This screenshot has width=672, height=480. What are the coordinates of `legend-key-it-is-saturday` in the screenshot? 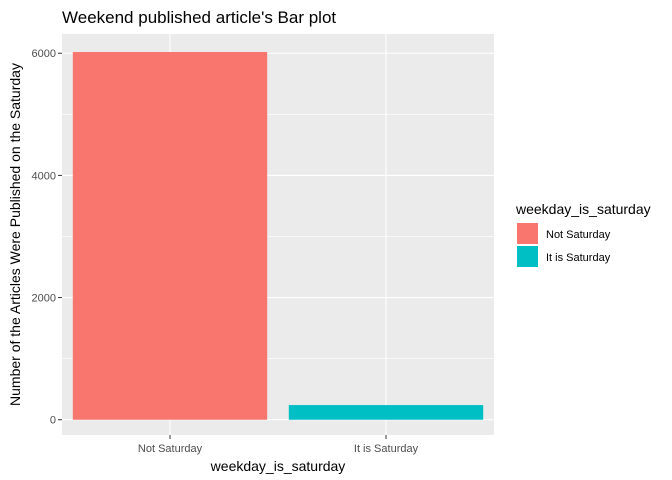 It's located at (527, 256).